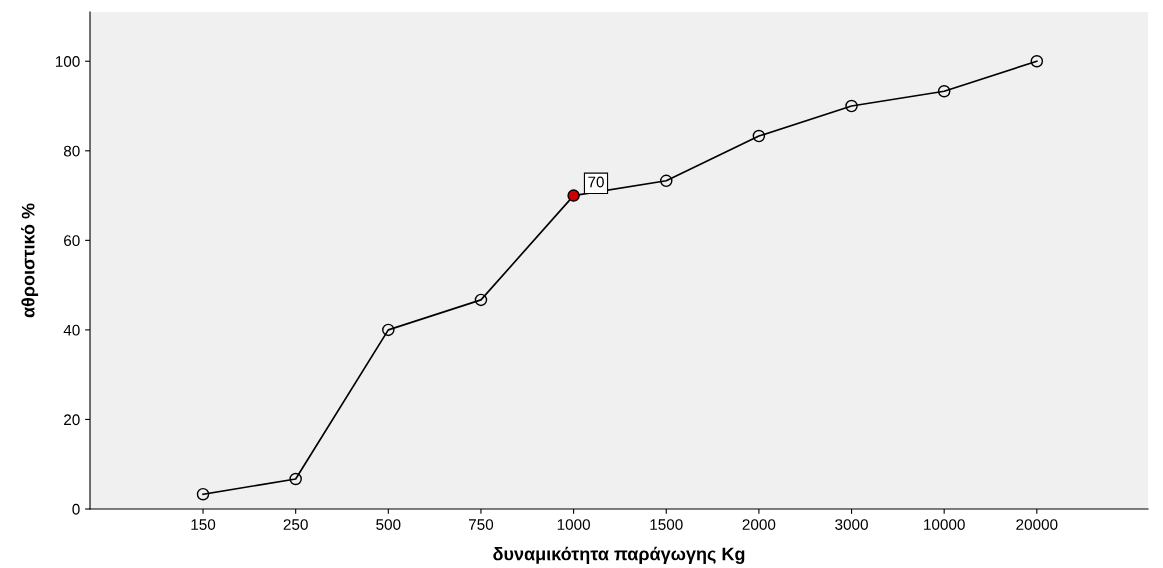 This screenshot has width=1163, height=568. Describe the element at coordinates (1037, 524) in the screenshot. I see `x-tick-label: 20000` at that location.